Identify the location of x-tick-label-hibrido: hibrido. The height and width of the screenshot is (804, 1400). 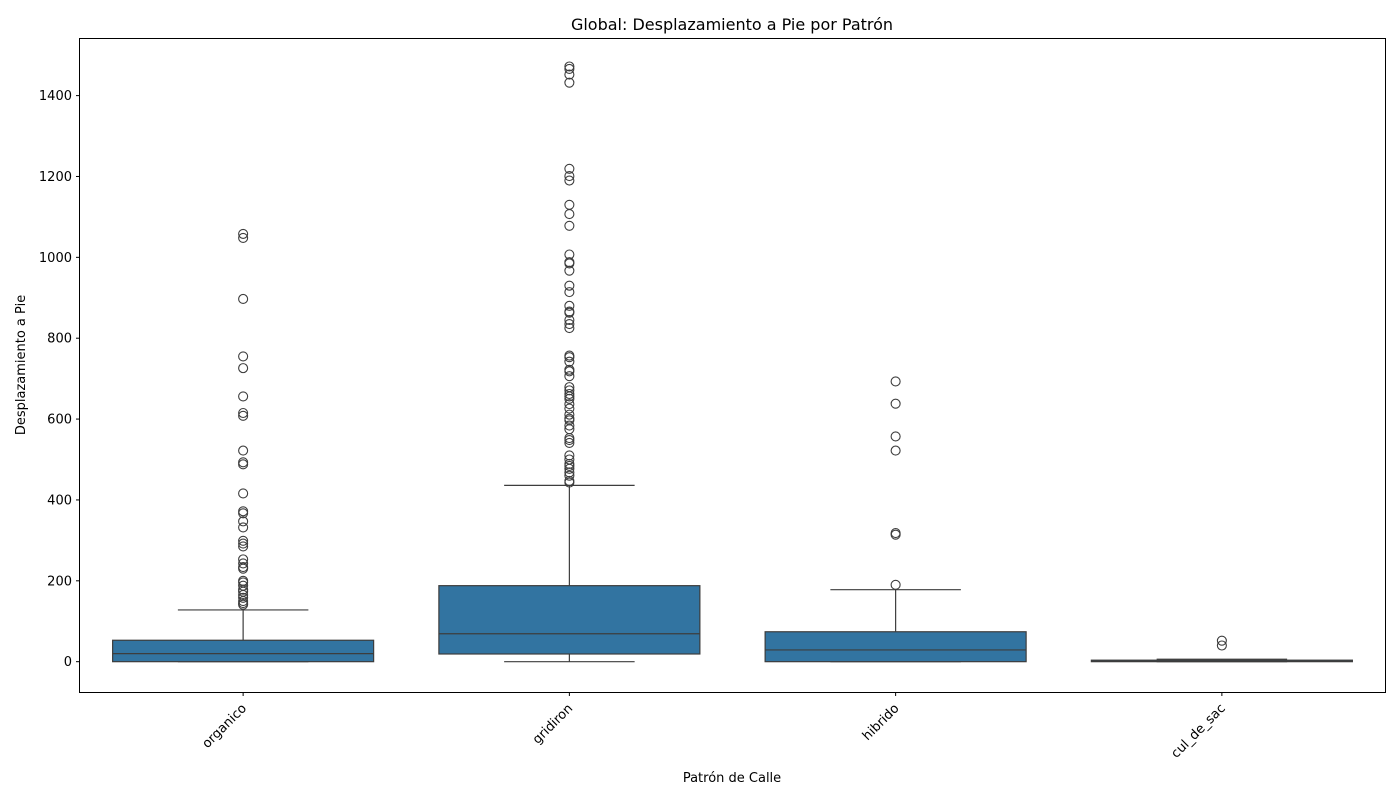
(881, 722).